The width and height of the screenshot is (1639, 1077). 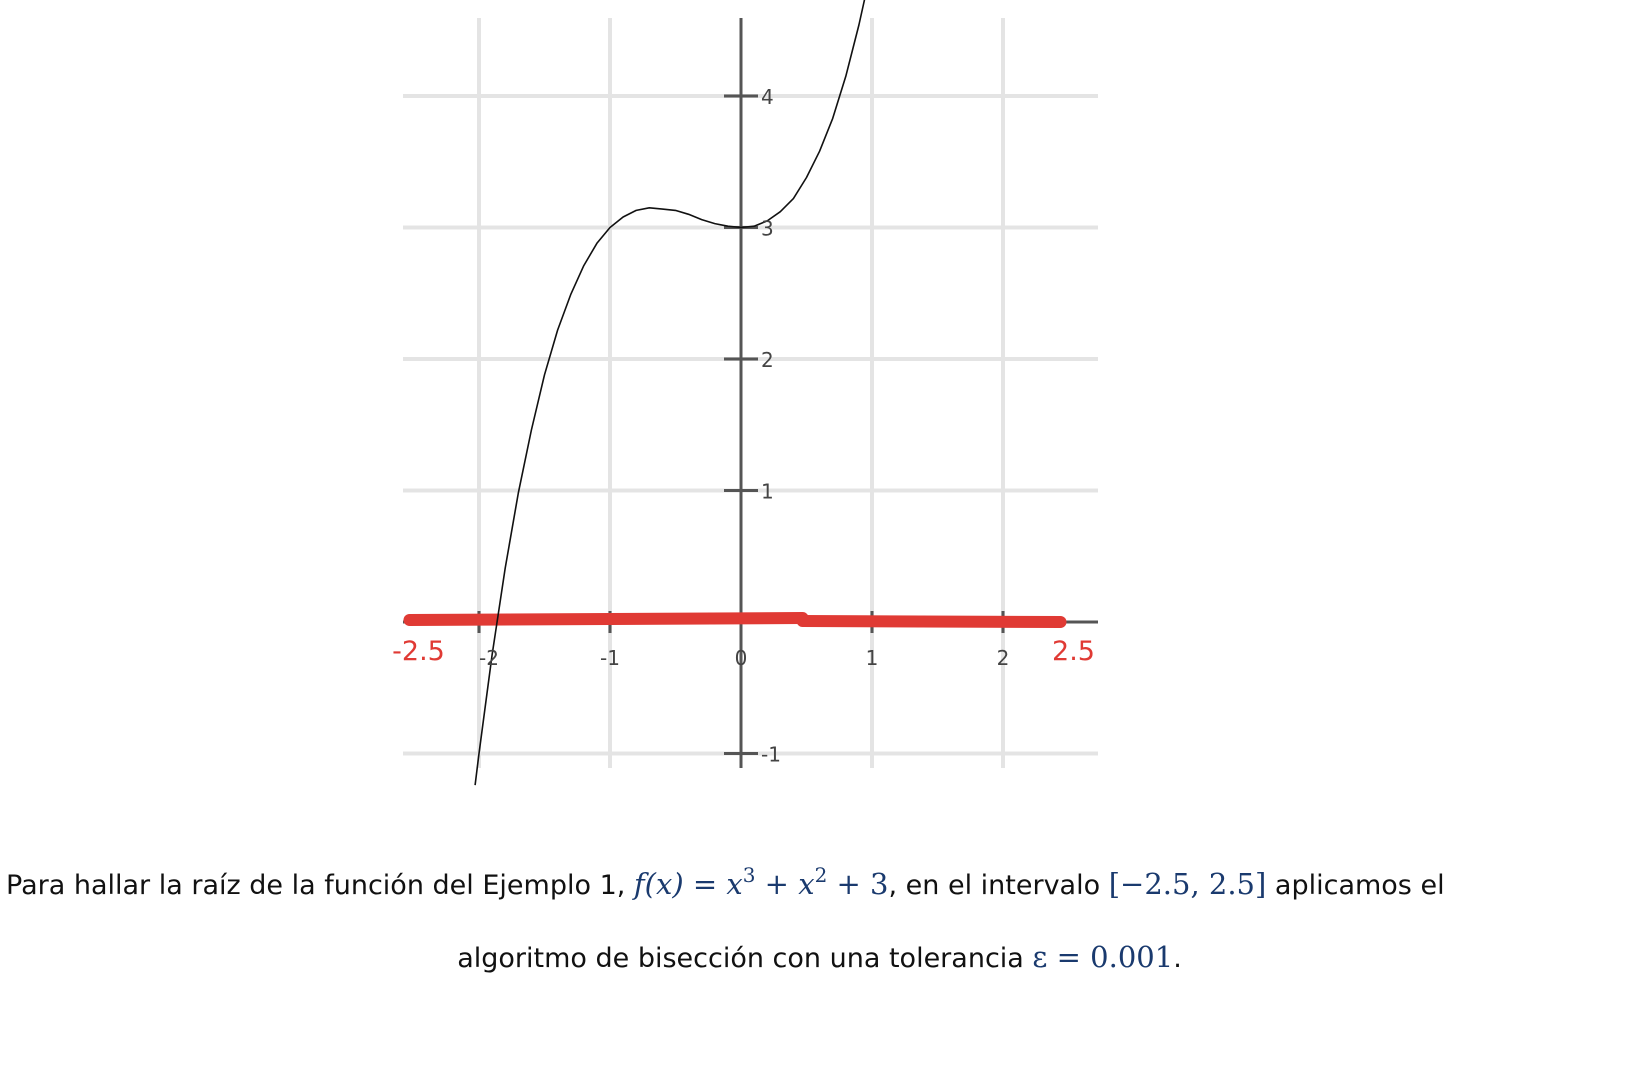 What do you see at coordinates (858, 884) in the screenshot?
I see `formula-tail: + 3` at bounding box center [858, 884].